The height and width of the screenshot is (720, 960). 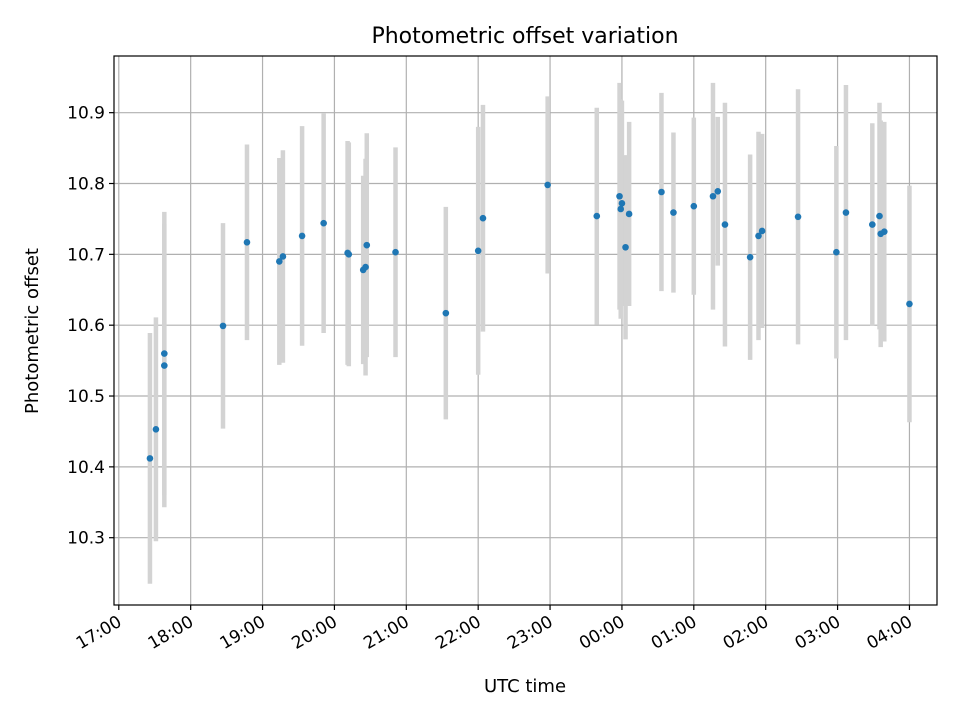 What do you see at coordinates (86, 114) in the screenshot?
I see `y-tick-label: 10.9` at bounding box center [86, 114].